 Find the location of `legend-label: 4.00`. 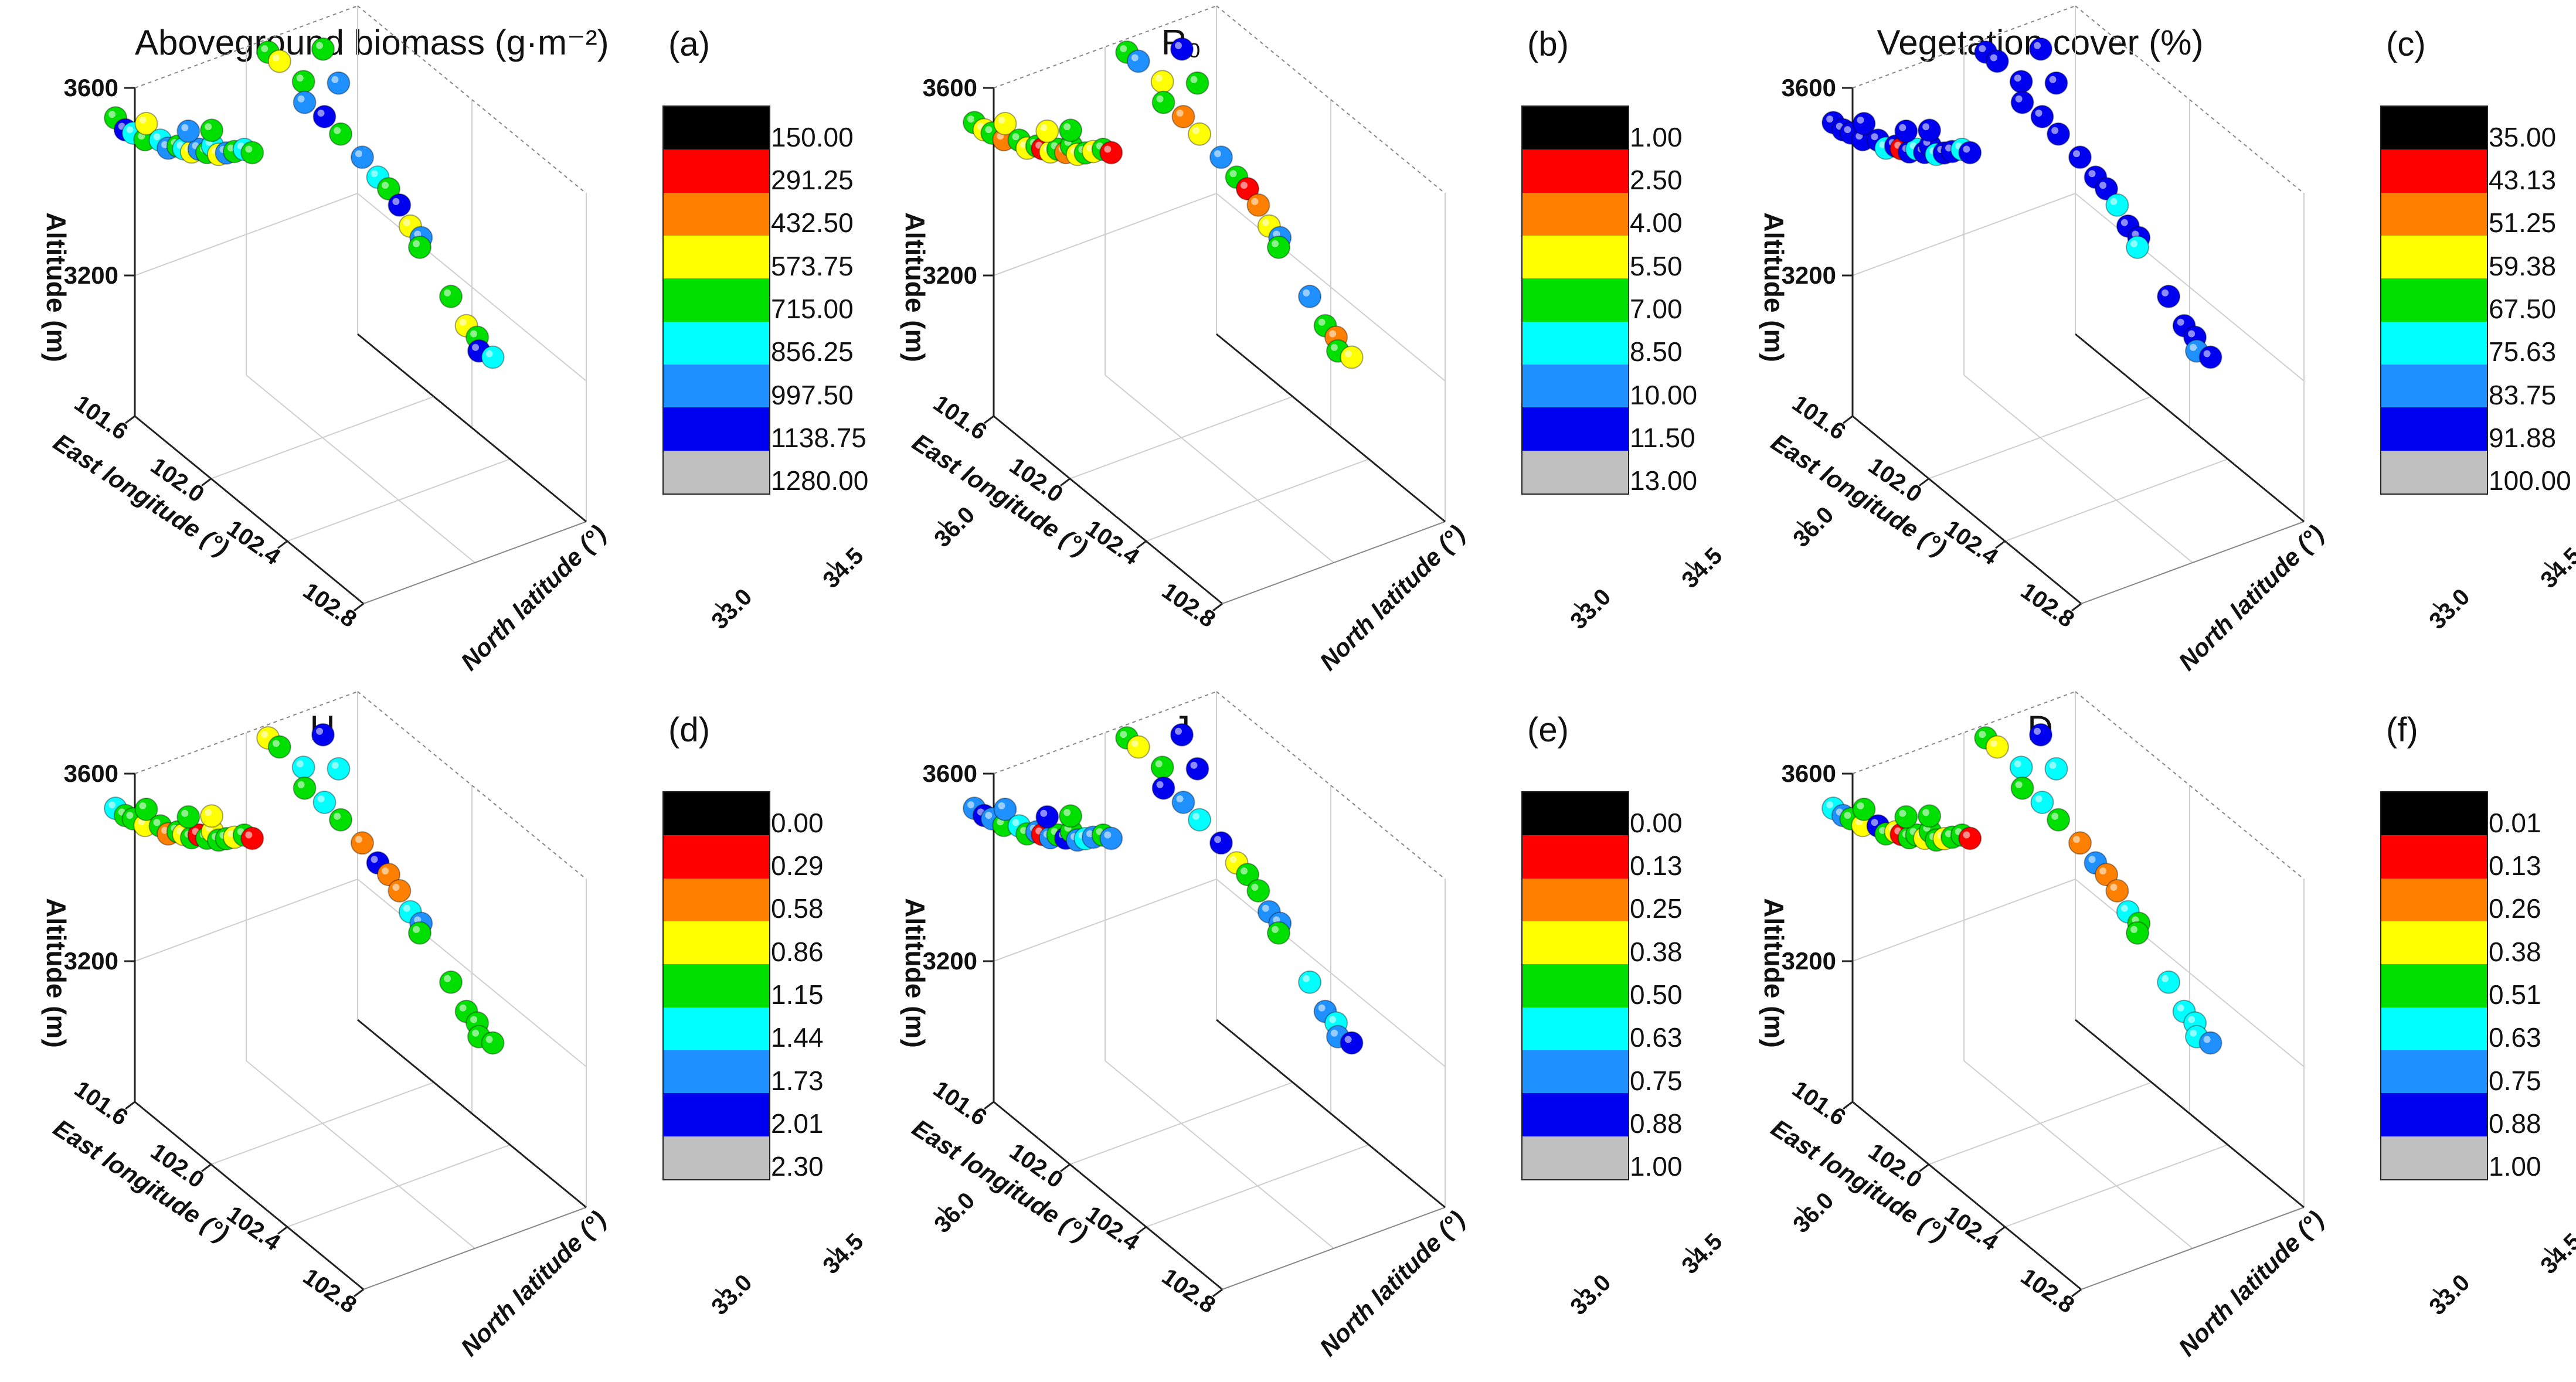

legend-label: 4.00 is located at coordinates (1656, 223).